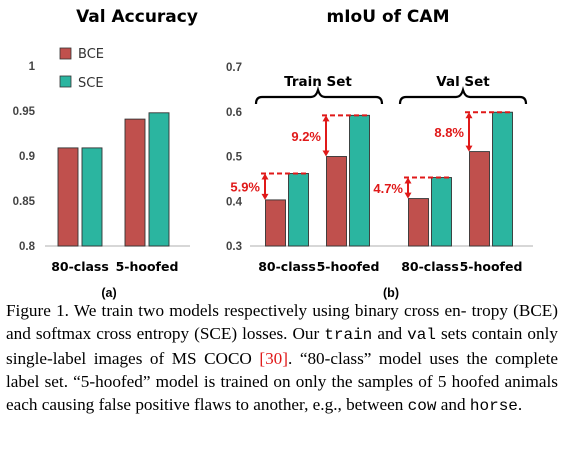 The height and width of the screenshot is (459, 563). I want to click on legend-bce-swatch, so click(65, 53).